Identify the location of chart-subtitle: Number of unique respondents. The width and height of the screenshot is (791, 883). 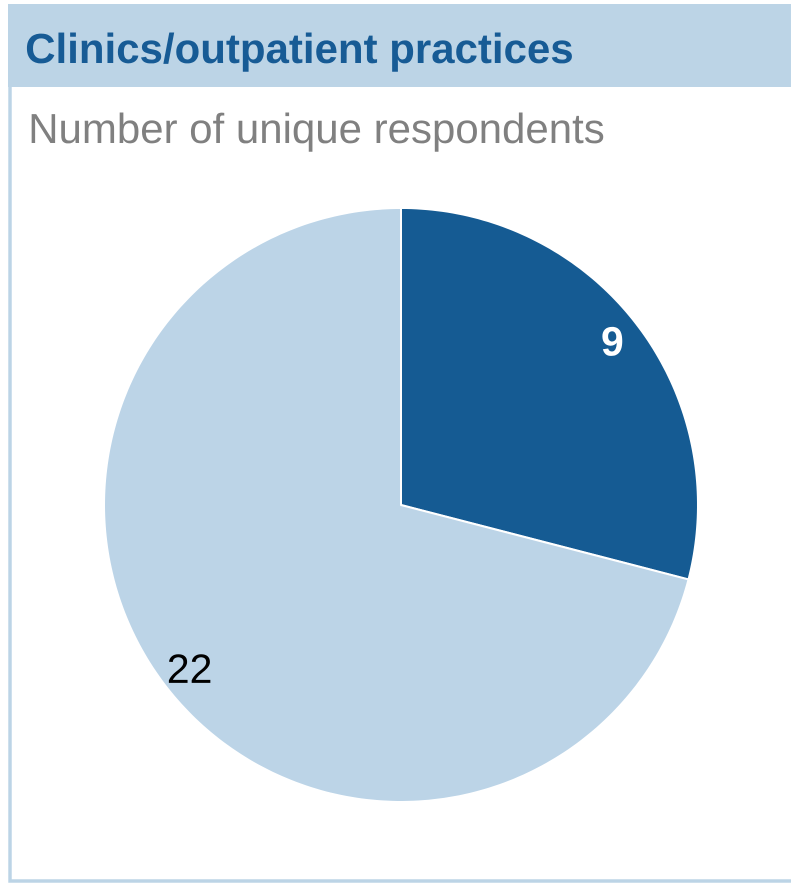
(318, 132).